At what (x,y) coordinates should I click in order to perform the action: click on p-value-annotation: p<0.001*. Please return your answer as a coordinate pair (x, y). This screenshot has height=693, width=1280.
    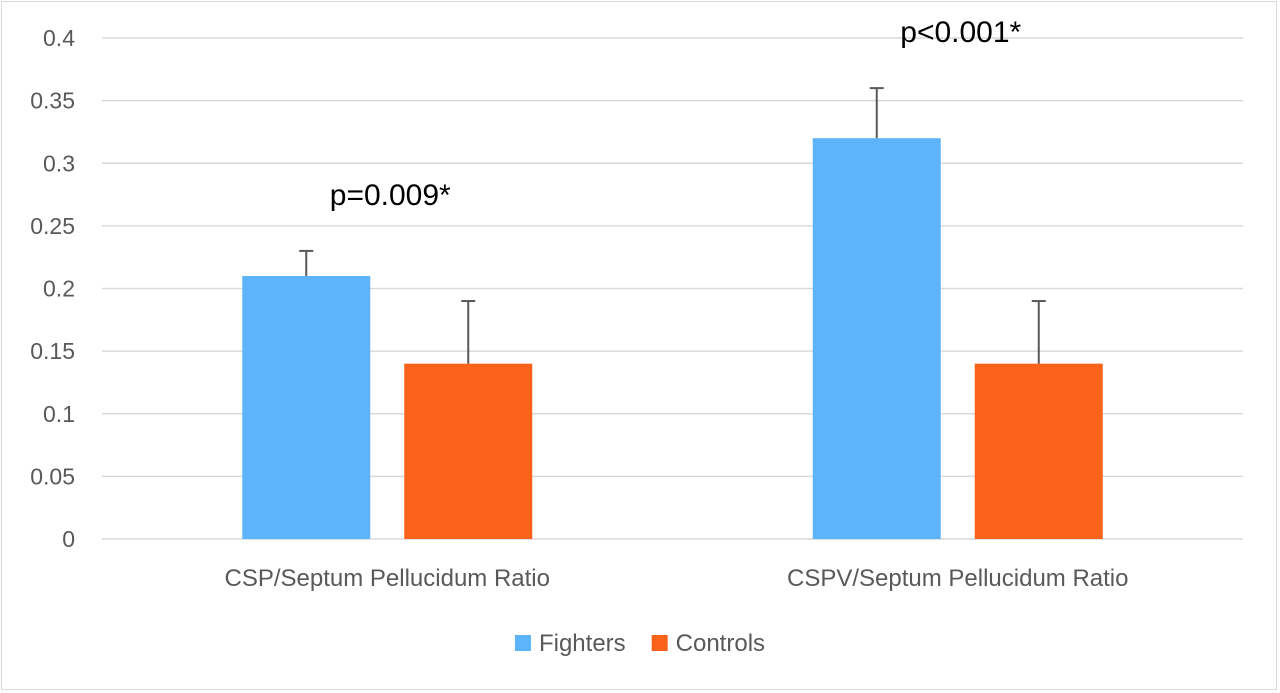
    Looking at the image, I should click on (960, 32).